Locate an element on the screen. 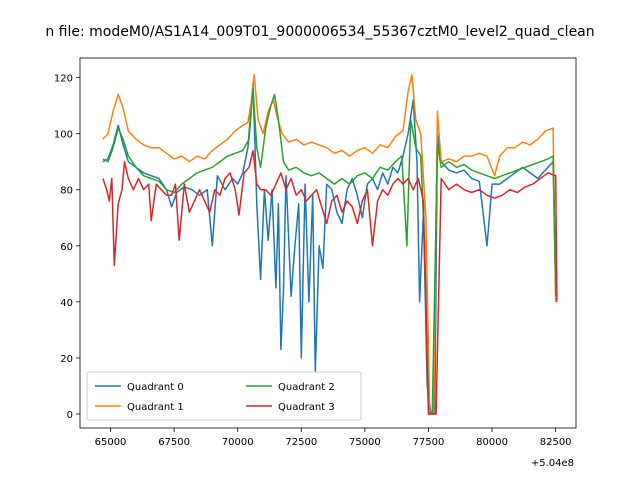 The height and width of the screenshot is (484, 640). legend-label-3: Quadrant 3 is located at coordinates (306, 407).